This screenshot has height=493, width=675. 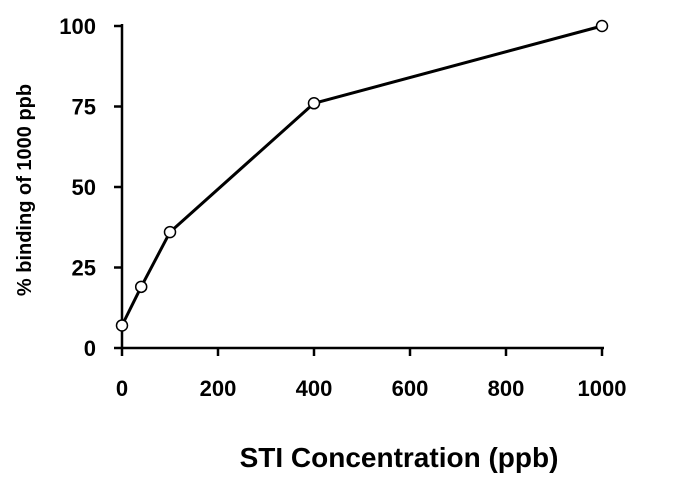 I want to click on y-tick-label: 0, so click(x=90, y=348).